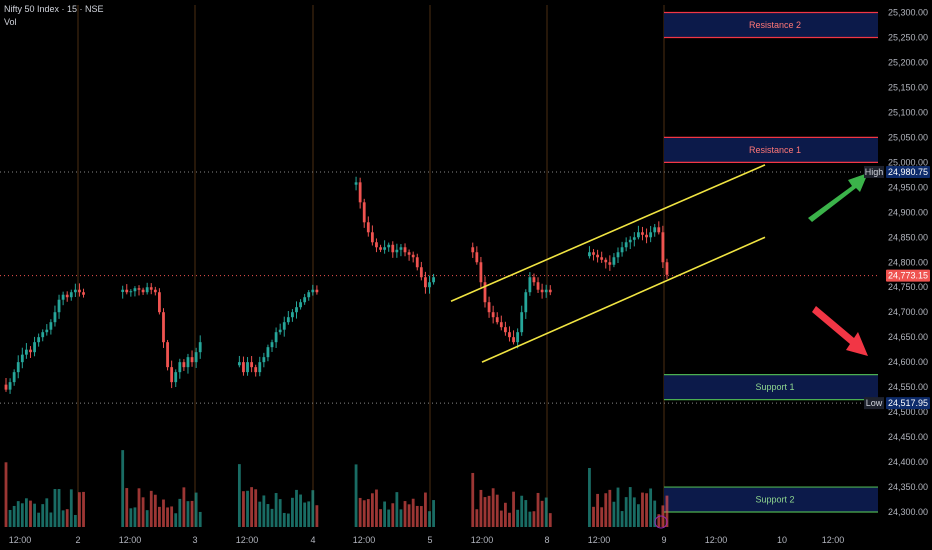 This screenshot has height=550, width=932. What do you see at coordinates (774, 387) in the screenshot?
I see `zone-label: Support 1` at bounding box center [774, 387].